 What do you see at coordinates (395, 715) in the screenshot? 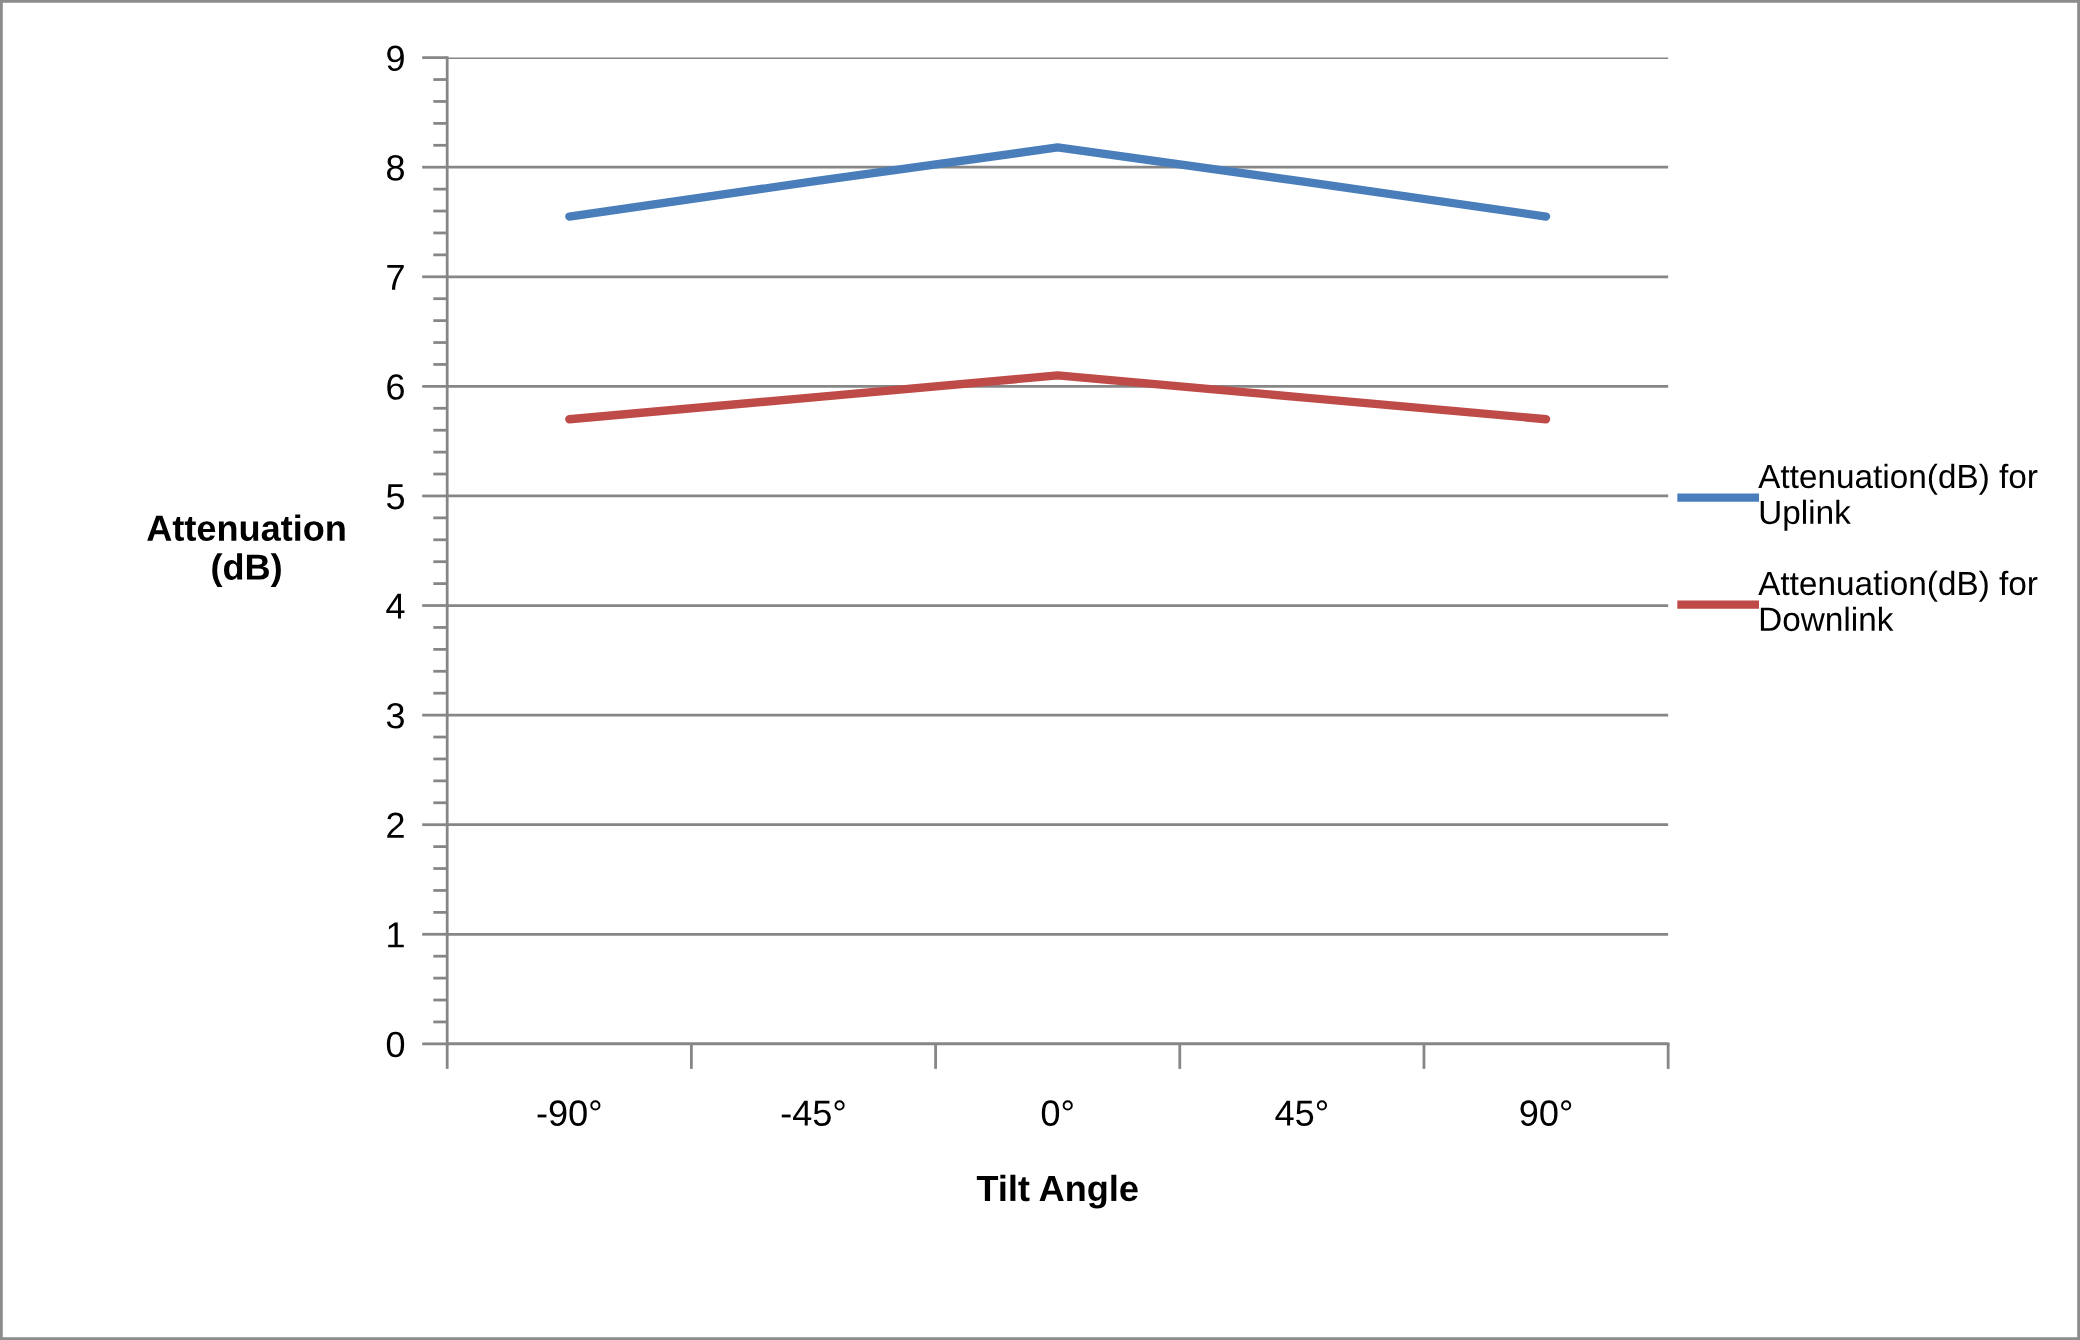
I see `y-tick-label: 3` at bounding box center [395, 715].